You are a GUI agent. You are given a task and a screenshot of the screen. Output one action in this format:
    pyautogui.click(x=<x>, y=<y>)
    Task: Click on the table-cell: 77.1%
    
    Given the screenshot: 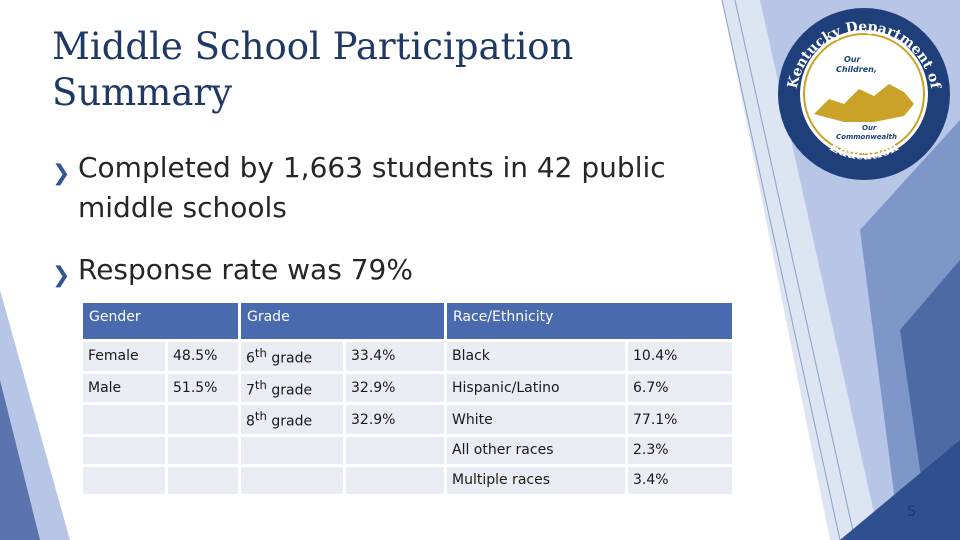 What is the action you would take?
    pyautogui.click(x=680, y=419)
    